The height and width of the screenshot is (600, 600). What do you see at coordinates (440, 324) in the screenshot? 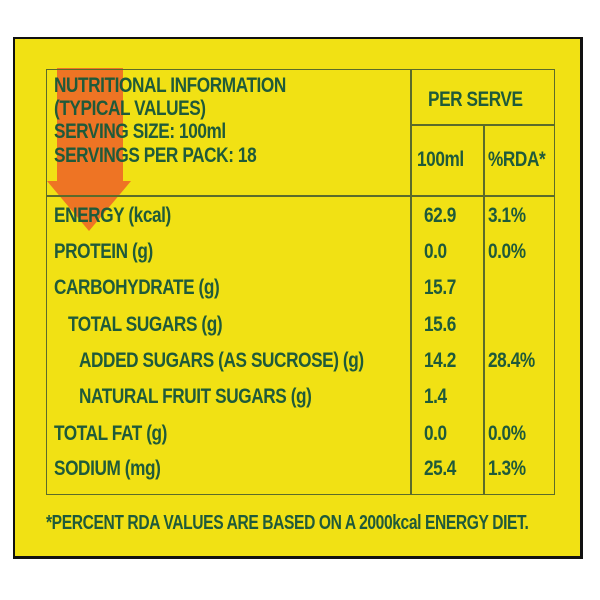
I see `row-value-total-sugars: 15.6` at bounding box center [440, 324].